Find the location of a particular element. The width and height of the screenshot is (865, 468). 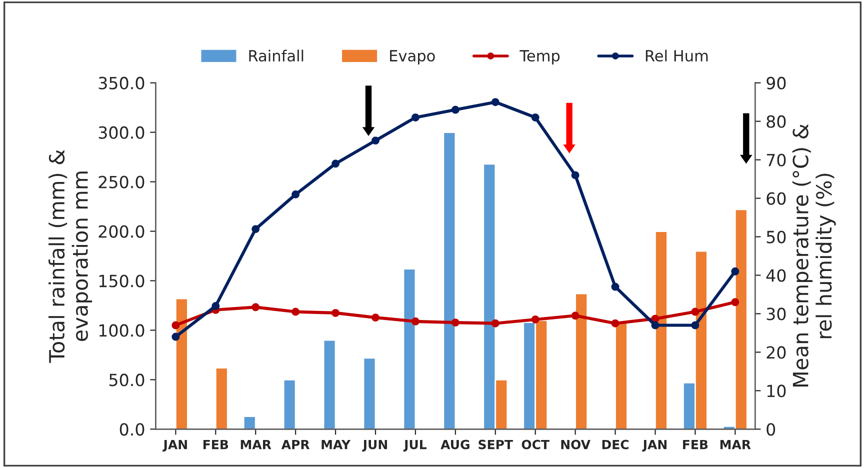

y-tick-label: 50.0 is located at coordinates (126, 380).